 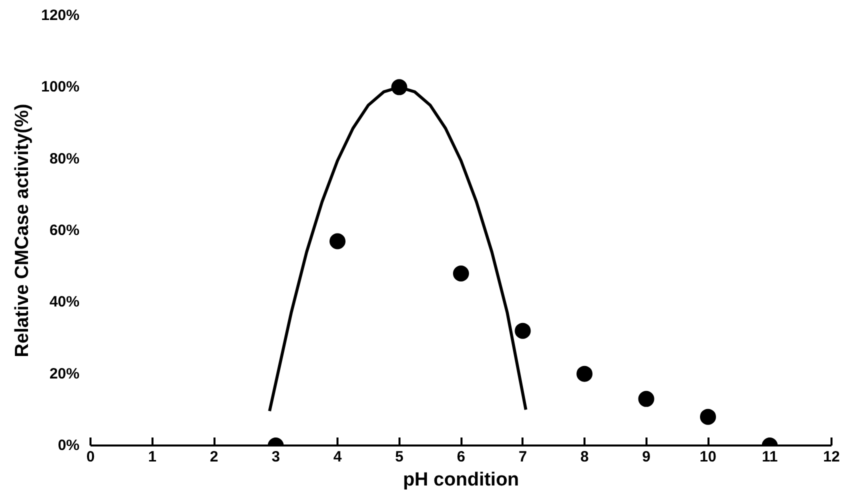 What do you see at coordinates (214, 457) in the screenshot?
I see `x-tick-label: 2` at bounding box center [214, 457].